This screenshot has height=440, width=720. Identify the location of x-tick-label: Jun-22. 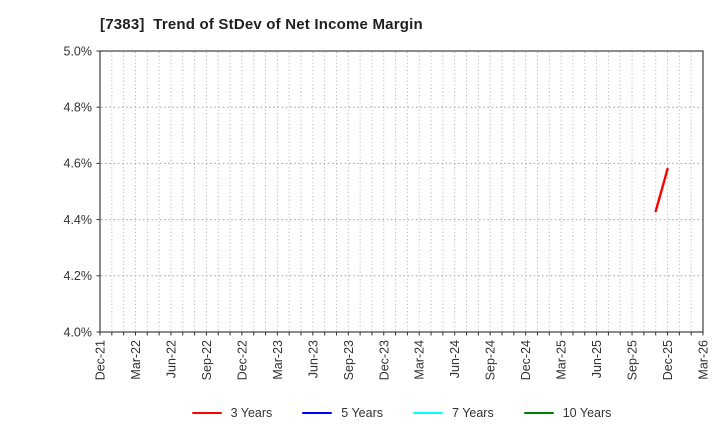
(171, 359).